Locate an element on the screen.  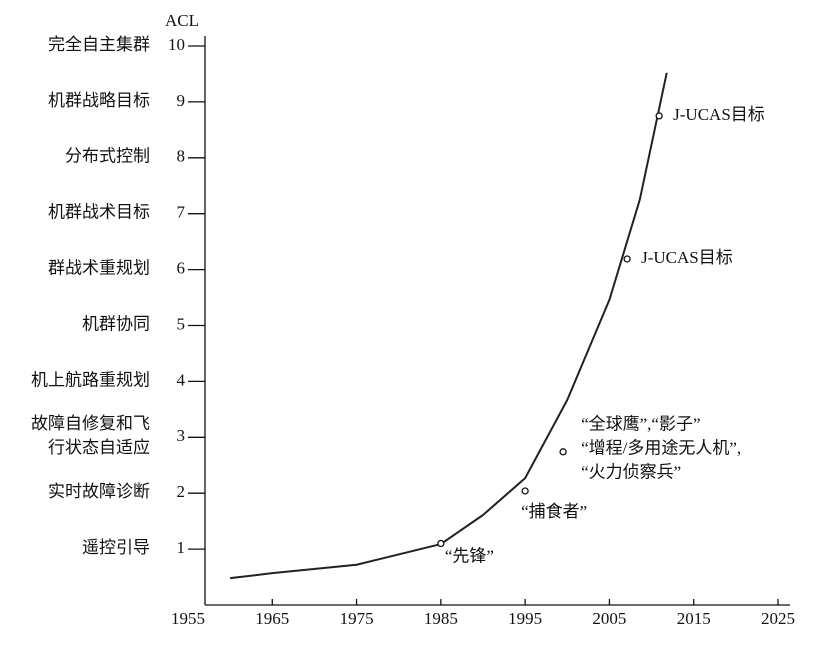
level-label: 故障自修复和飞 is located at coordinates (90, 423).